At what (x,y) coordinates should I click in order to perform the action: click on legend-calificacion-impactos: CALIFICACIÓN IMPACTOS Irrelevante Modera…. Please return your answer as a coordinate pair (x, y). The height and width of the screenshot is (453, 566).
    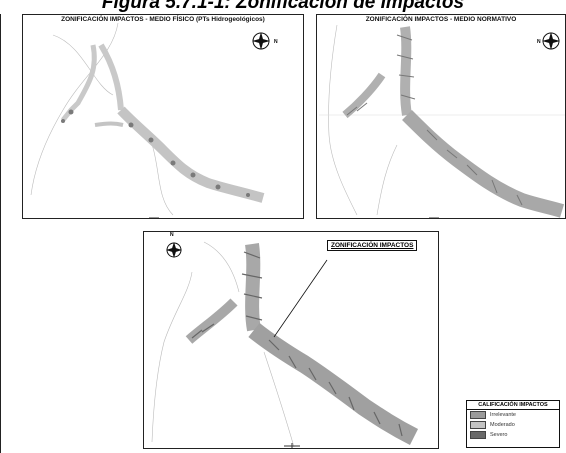
    Looking at the image, I should click on (513, 424).